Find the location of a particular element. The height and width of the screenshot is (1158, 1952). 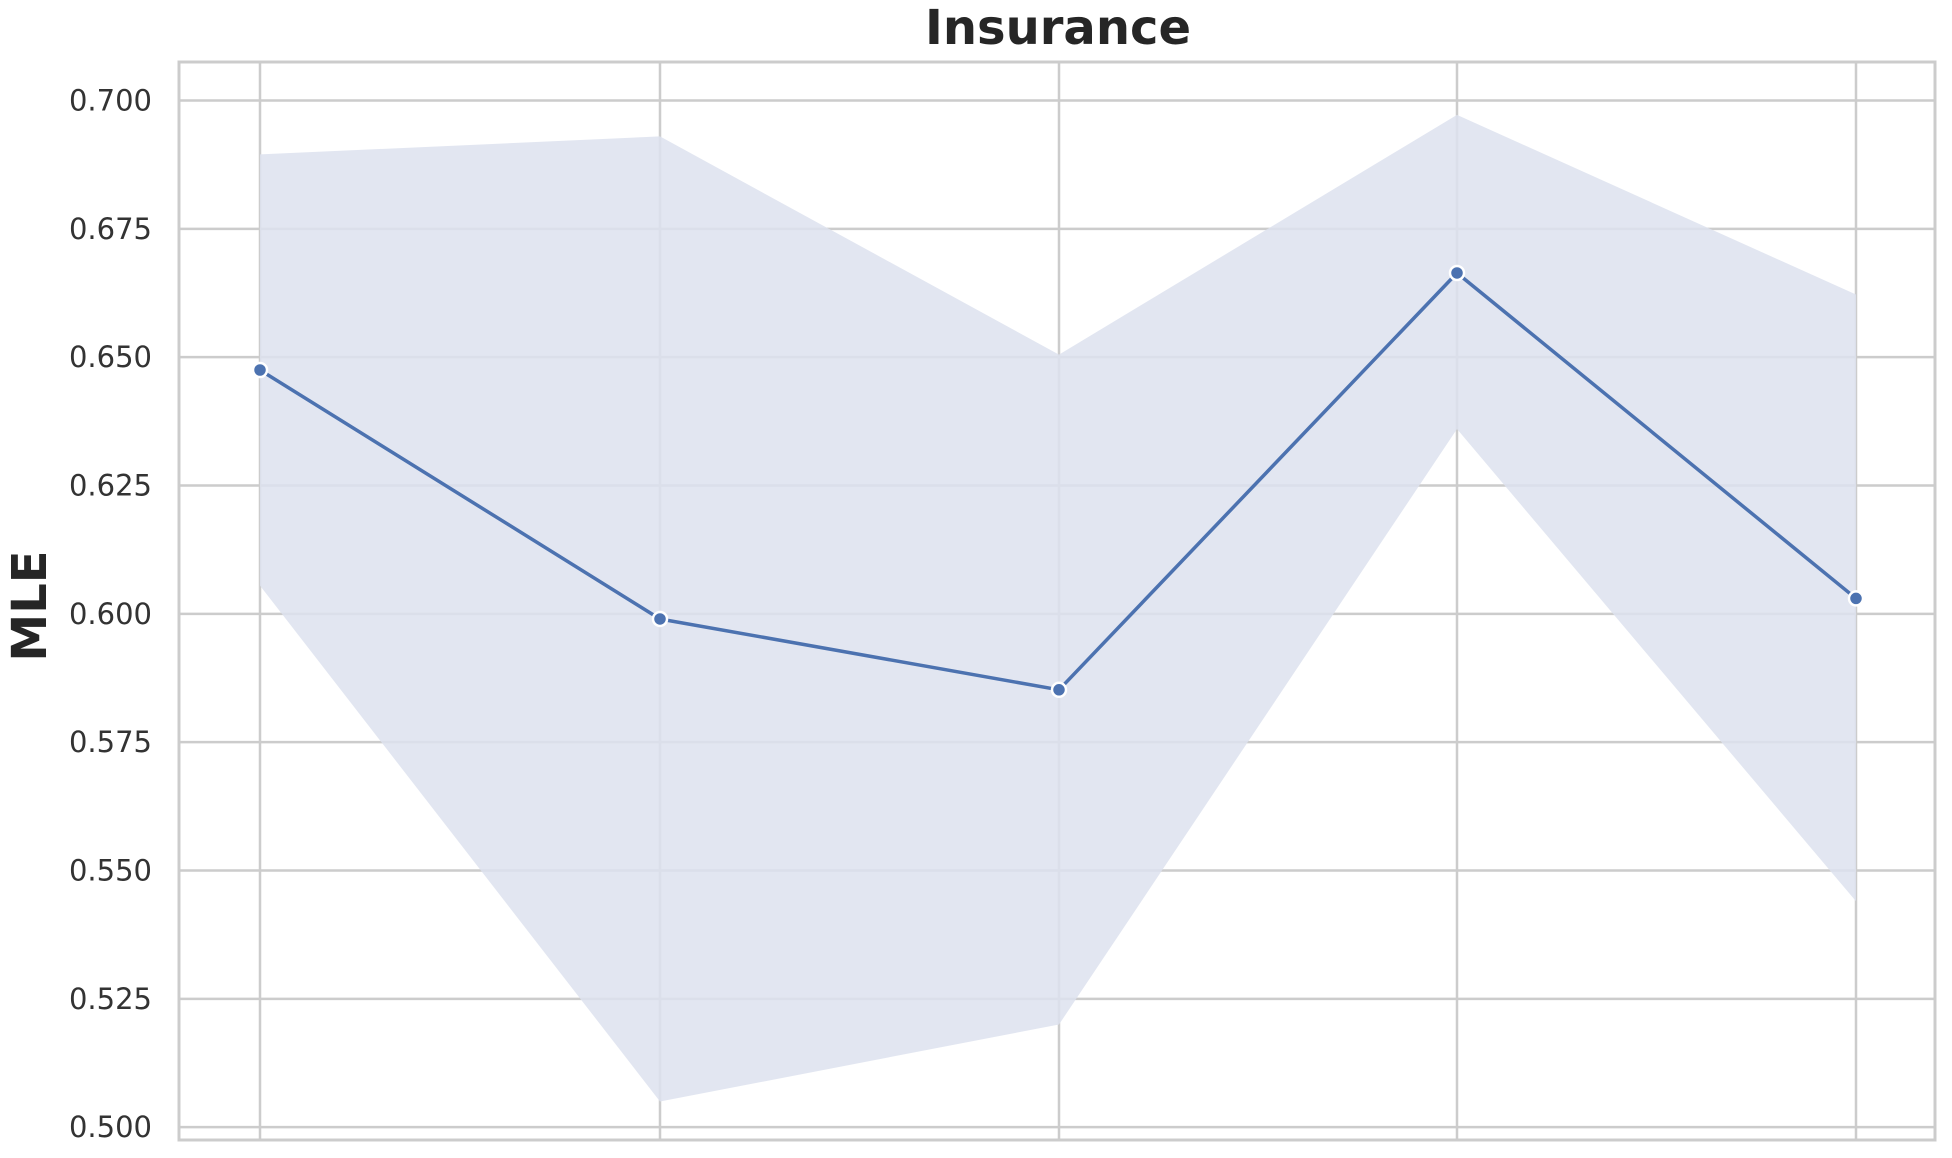

y-tick-label: 0.600 is located at coordinates (110, 614).